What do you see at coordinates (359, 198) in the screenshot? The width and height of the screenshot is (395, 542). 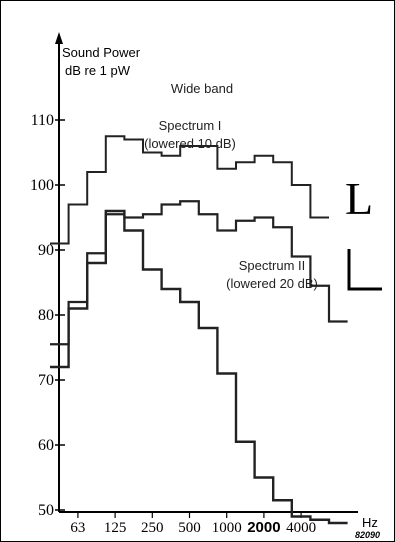 I see `side-mark: L` at bounding box center [359, 198].